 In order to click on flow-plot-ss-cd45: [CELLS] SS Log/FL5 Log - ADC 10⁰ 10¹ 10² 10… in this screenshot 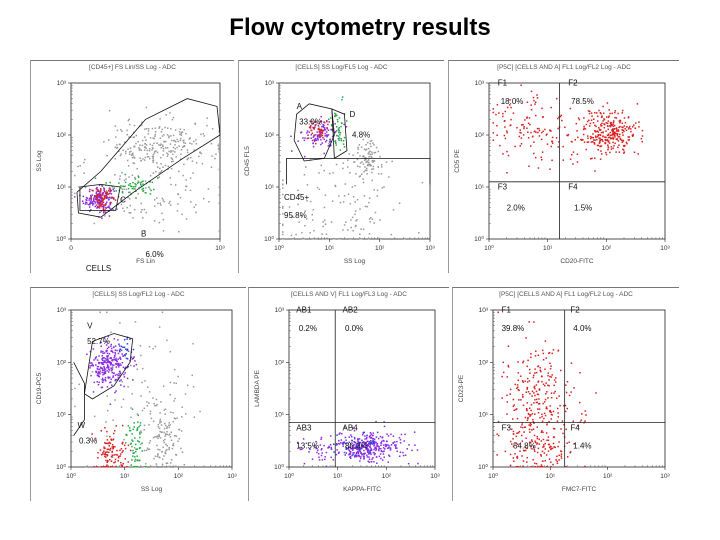, I will do `click(341, 166)`.